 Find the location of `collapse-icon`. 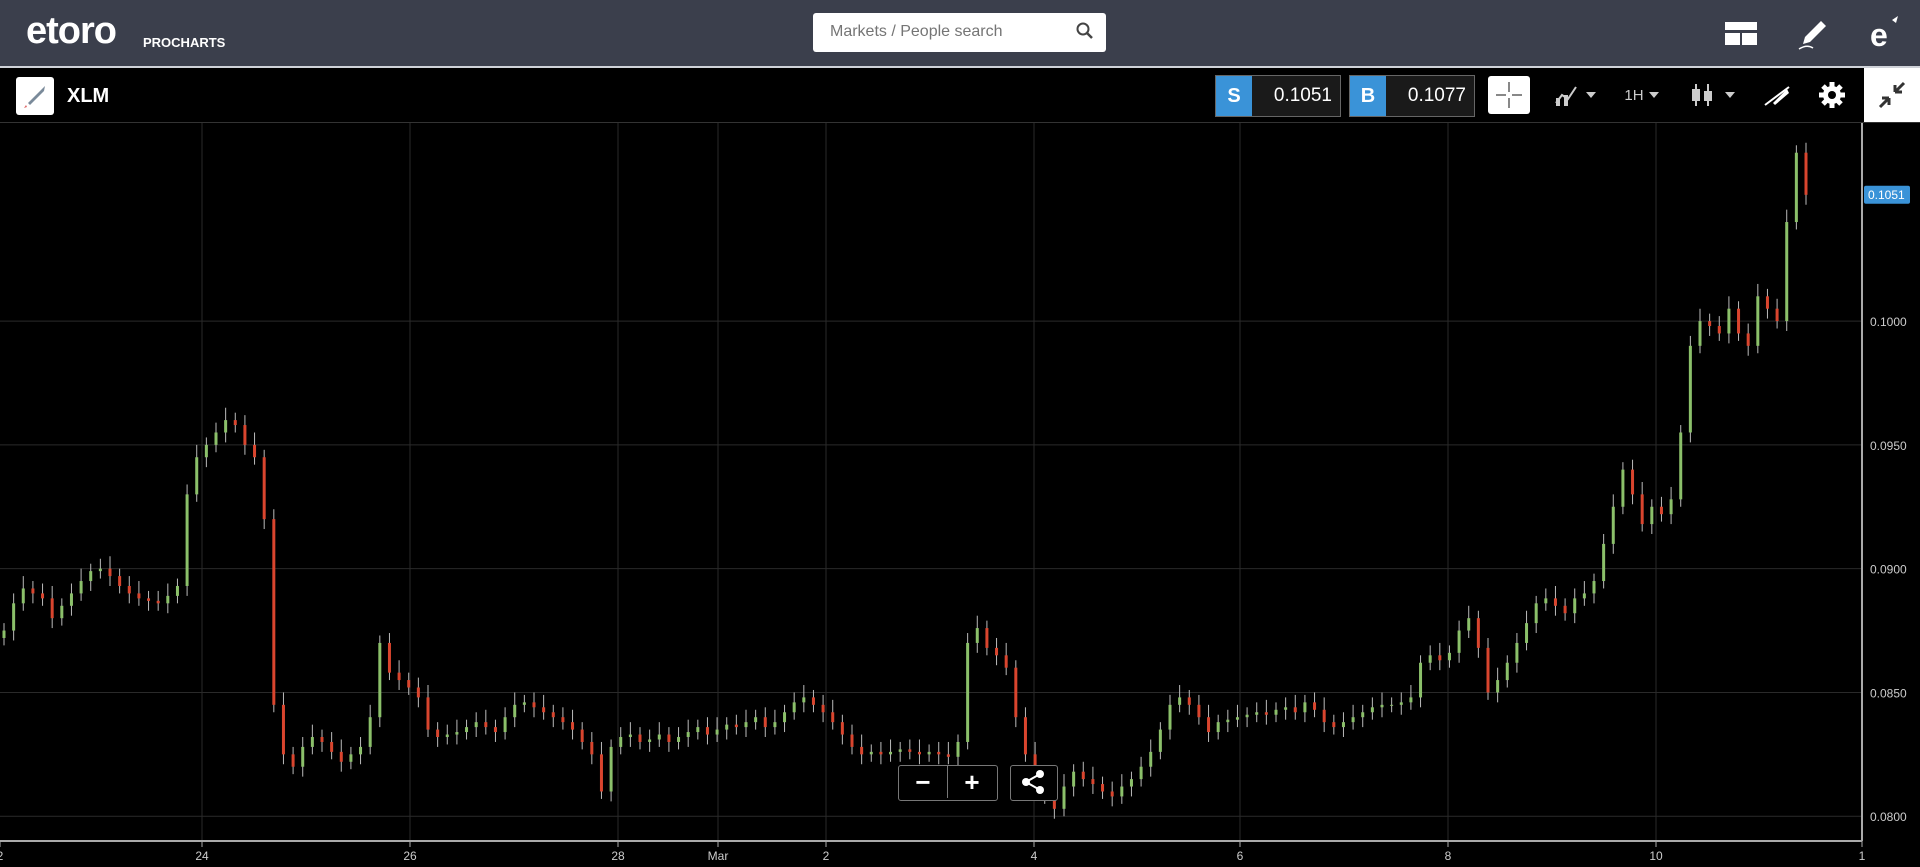

collapse-icon is located at coordinates (1892, 95).